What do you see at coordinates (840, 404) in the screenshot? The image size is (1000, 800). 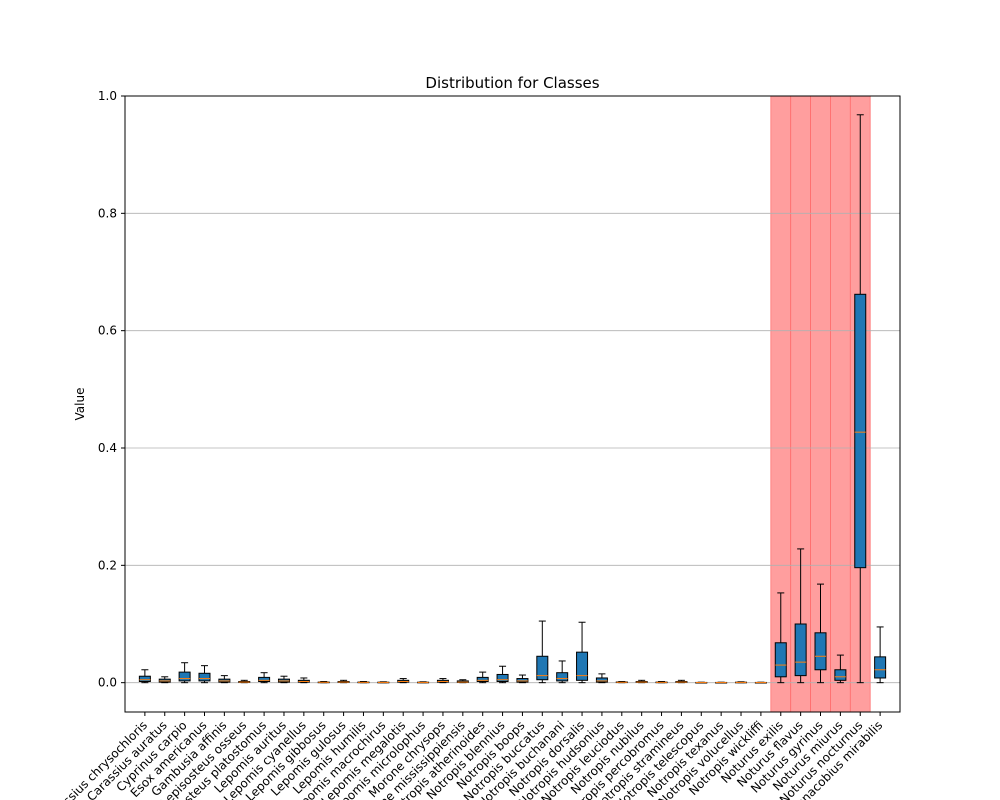 I see `highlight-band-noturus-miurus` at bounding box center [840, 404].